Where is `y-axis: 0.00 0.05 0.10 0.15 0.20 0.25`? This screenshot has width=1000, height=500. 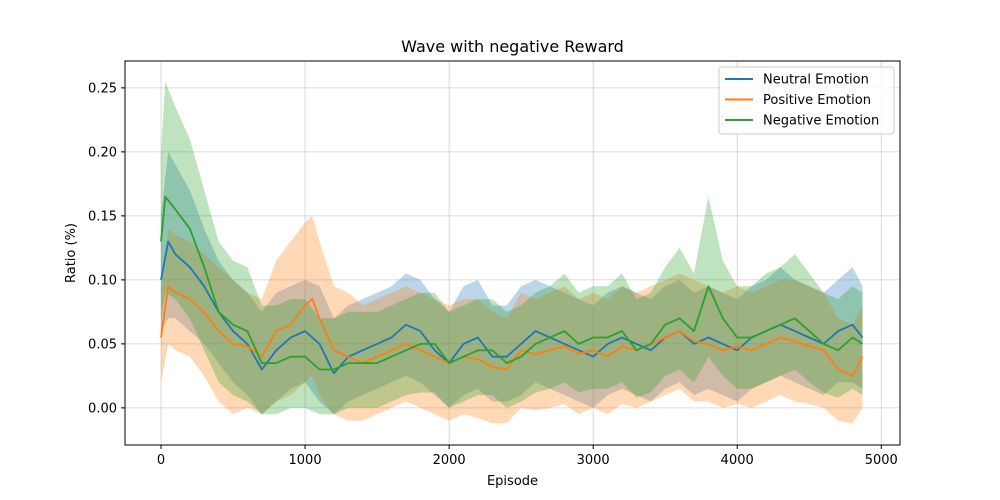 y-axis: 0.00 0.05 0.10 0.15 0.20 0.25 is located at coordinates (106, 248).